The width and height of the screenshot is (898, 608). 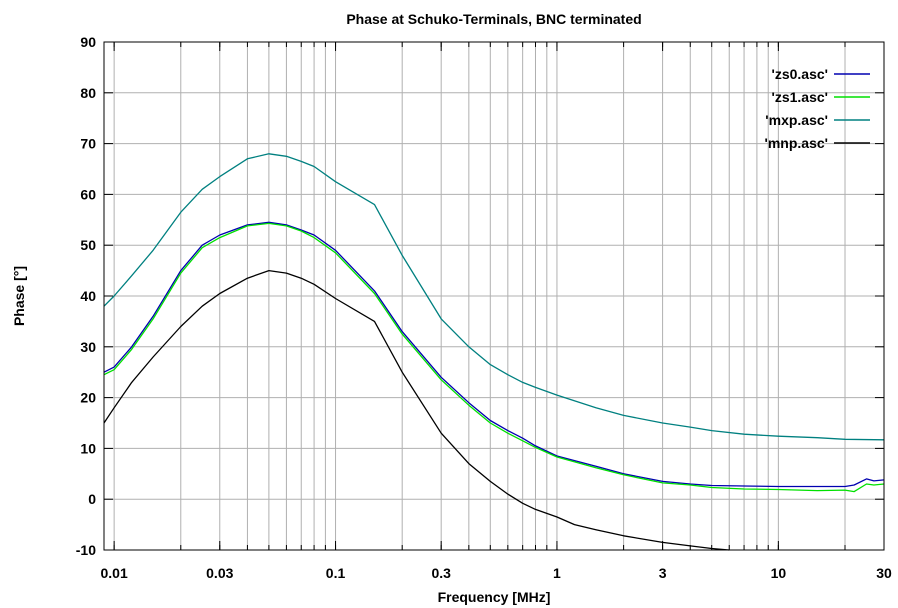 I want to click on legend-label: 'zs0.asc', so click(x=800, y=74).